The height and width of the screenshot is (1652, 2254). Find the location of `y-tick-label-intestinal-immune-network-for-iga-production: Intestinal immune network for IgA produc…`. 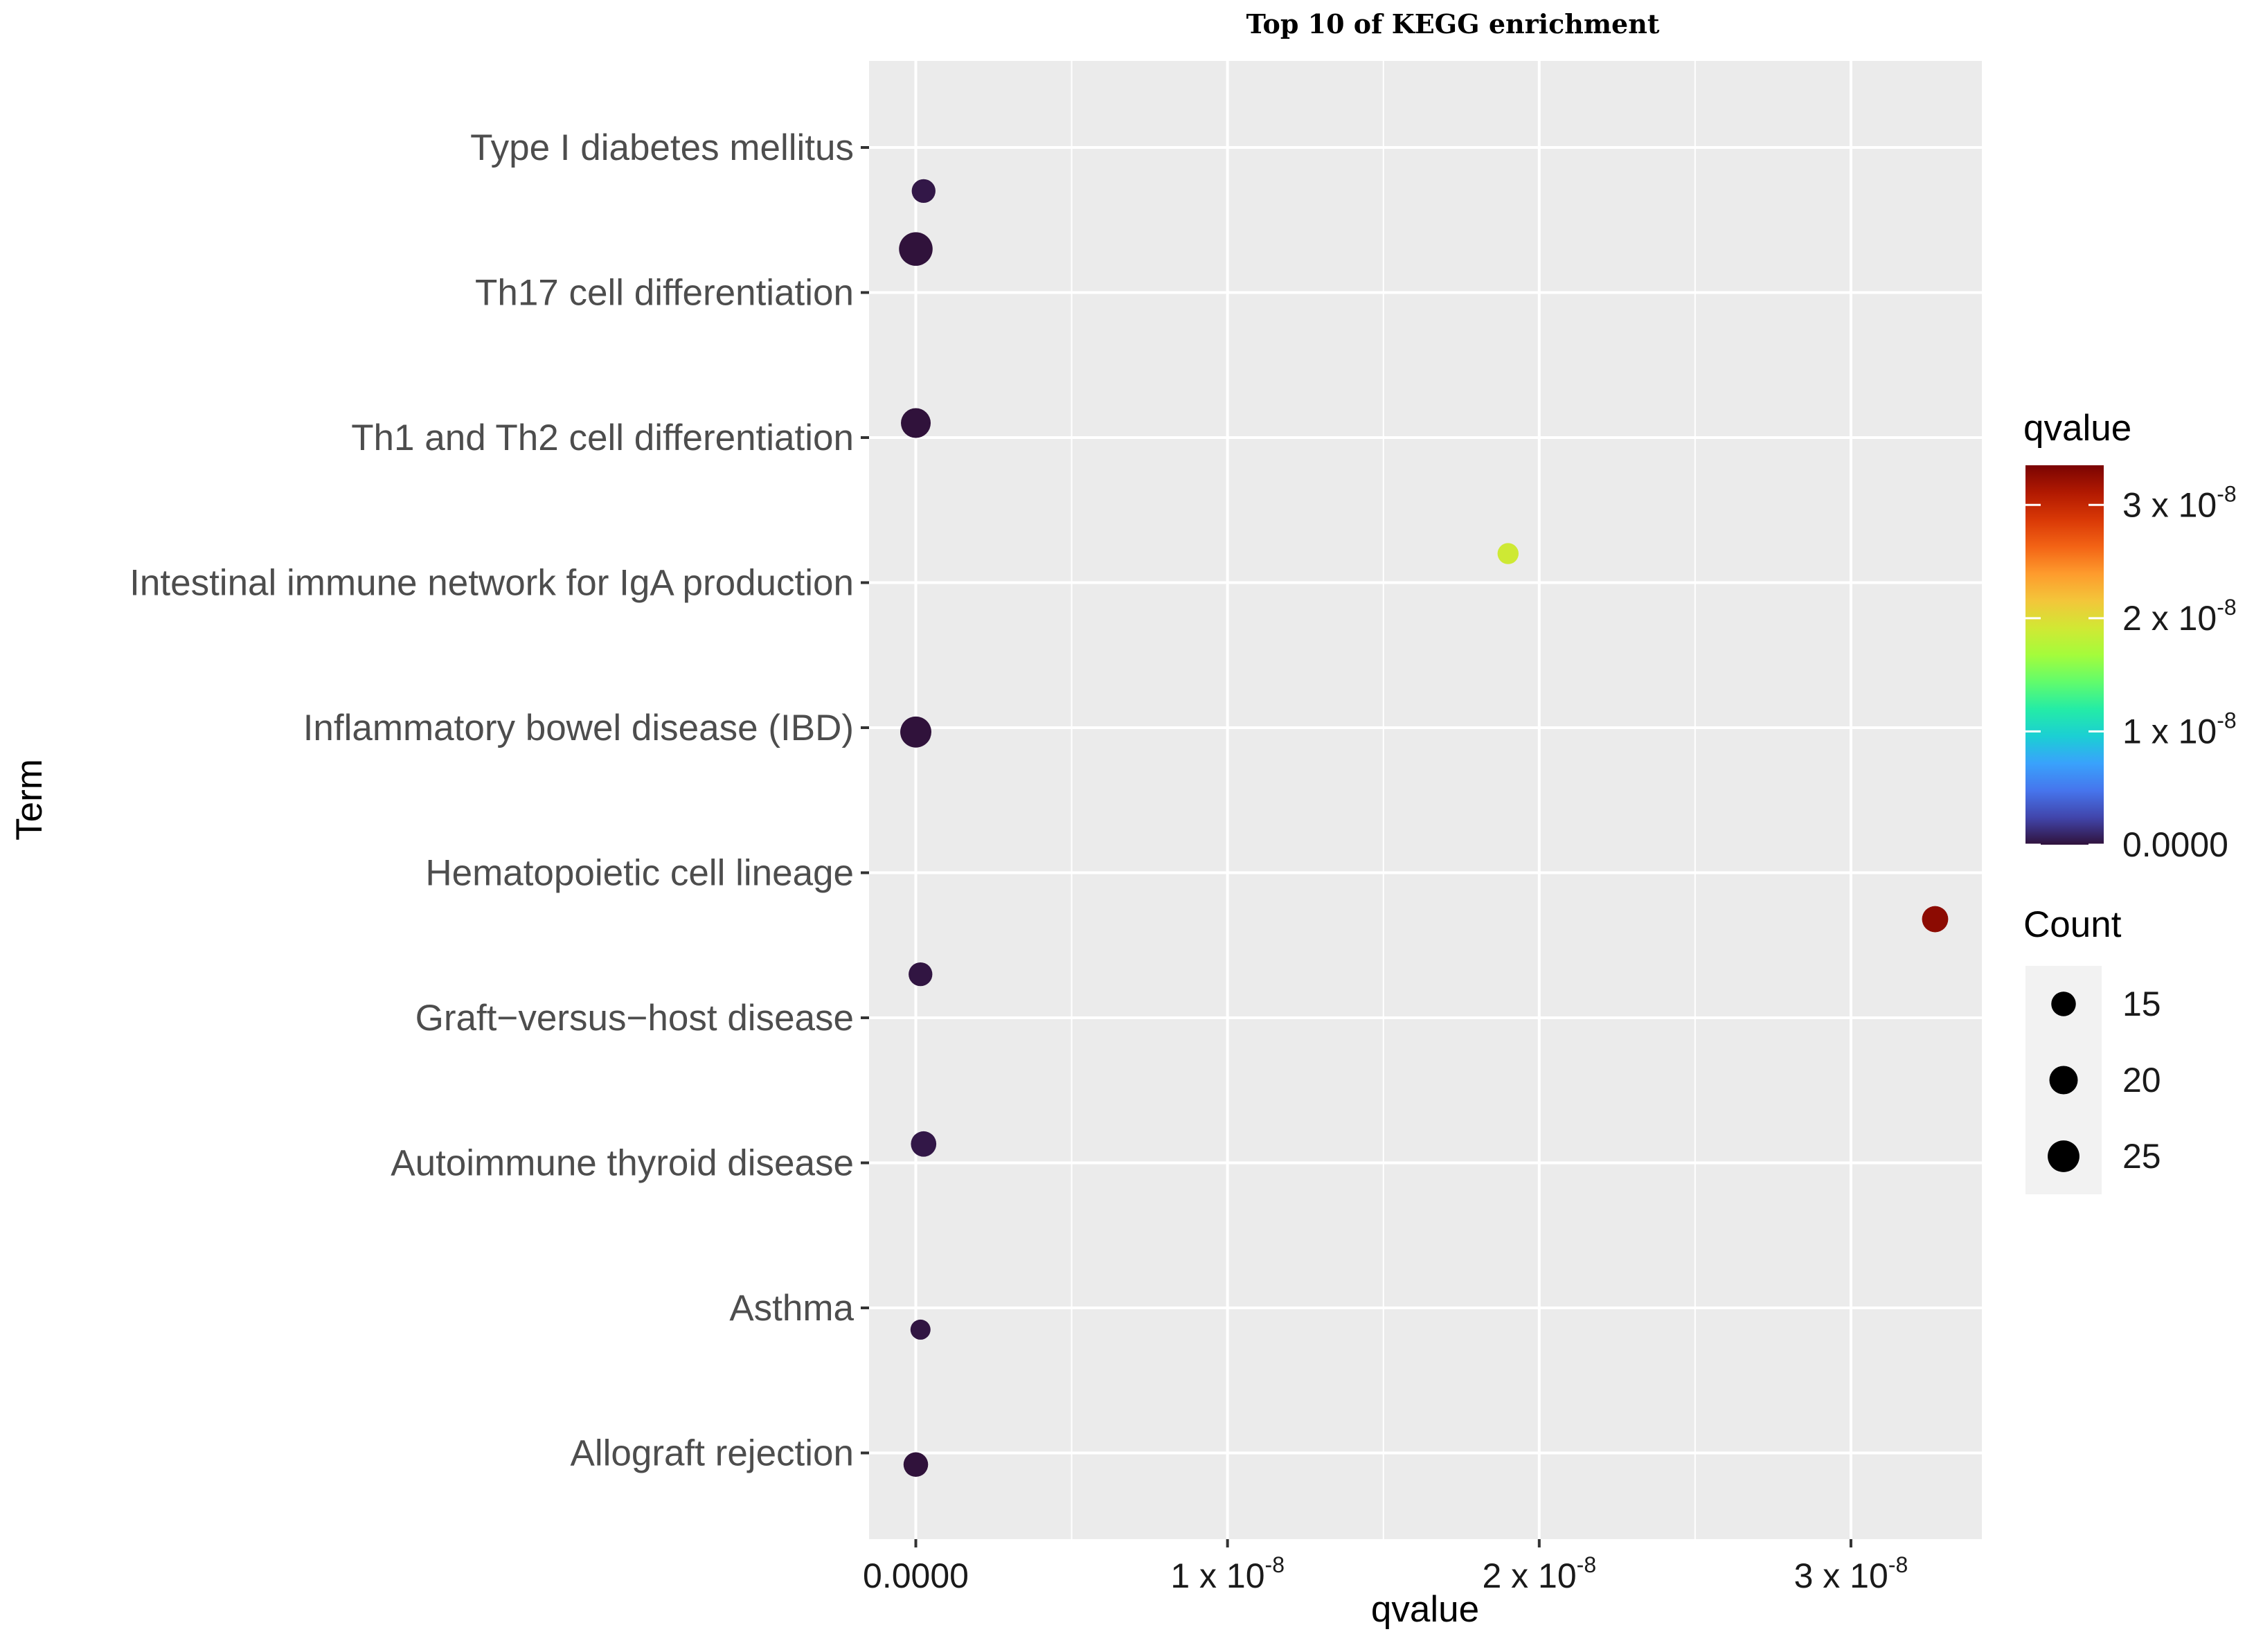

y-tick-label-intestinal-immune-network-for-iga-production: Intestinal immune network for IgA produc… is located at coordinates (491, 584).